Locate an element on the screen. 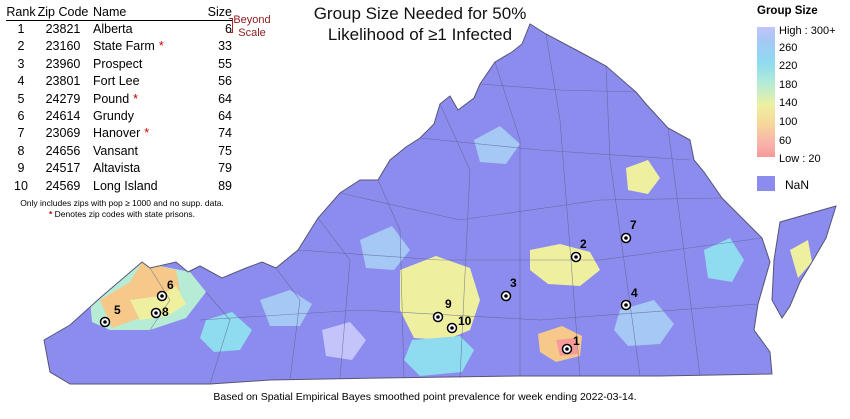 The width and height of the screenshot is (850, 419). beyond-line-2: Scale is located at coordinates (252, 33).